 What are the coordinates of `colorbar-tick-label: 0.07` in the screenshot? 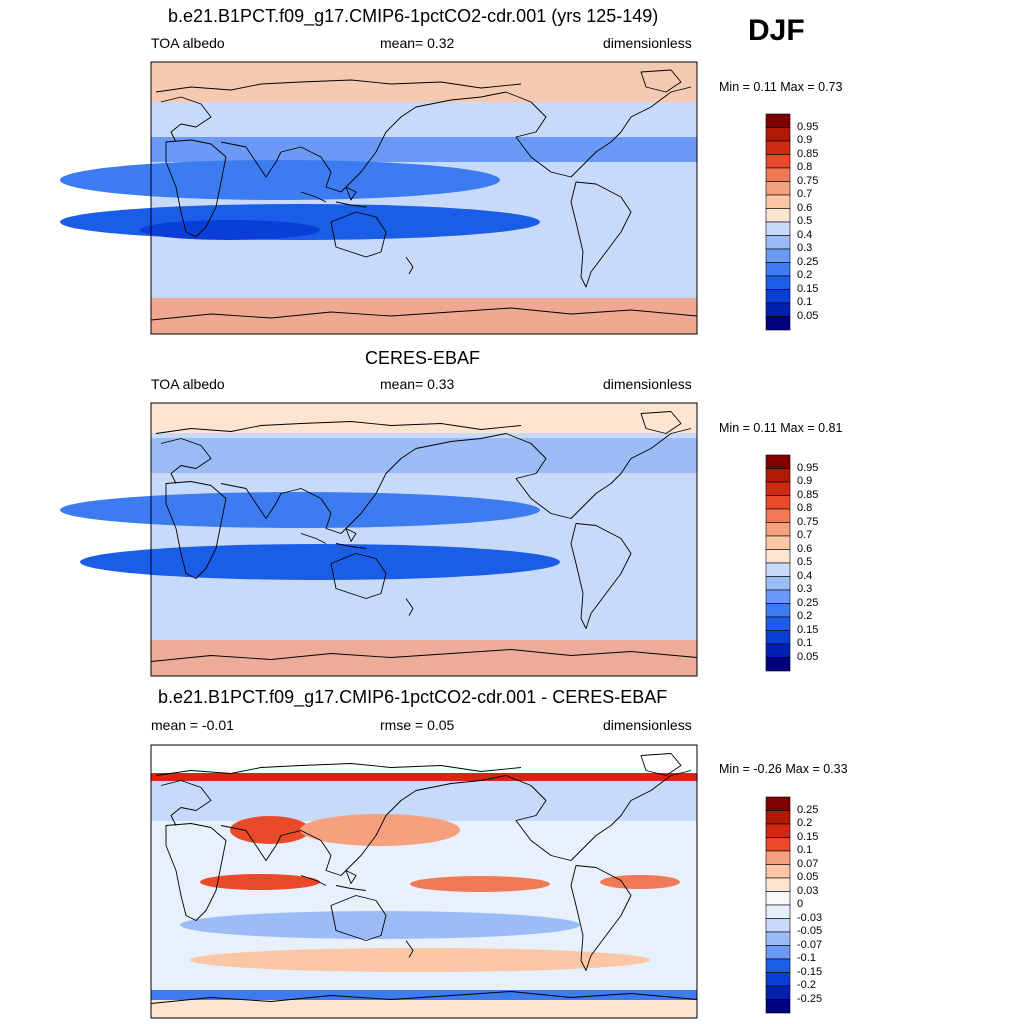 It's located at (808, 863).